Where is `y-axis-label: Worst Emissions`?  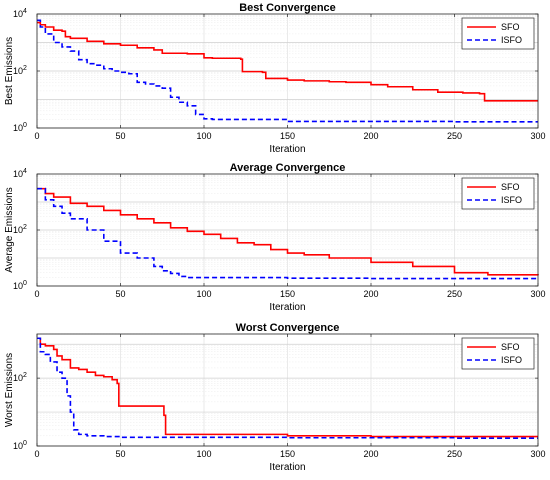 y-axis-label: Worst Emissions is located at coordinates (9, 390).